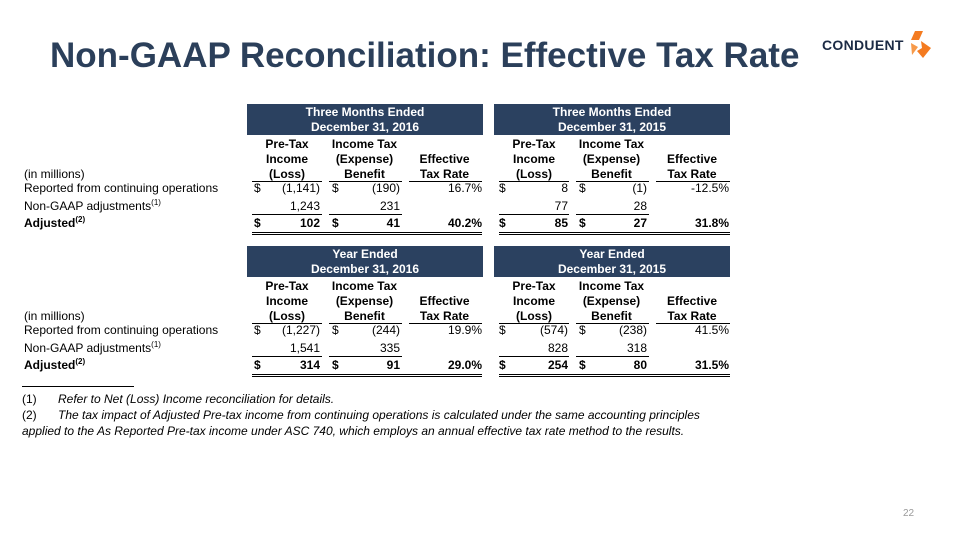  I want to click on period-header-2015: Three Months Ended December 31, 2015, so click(612, 119).